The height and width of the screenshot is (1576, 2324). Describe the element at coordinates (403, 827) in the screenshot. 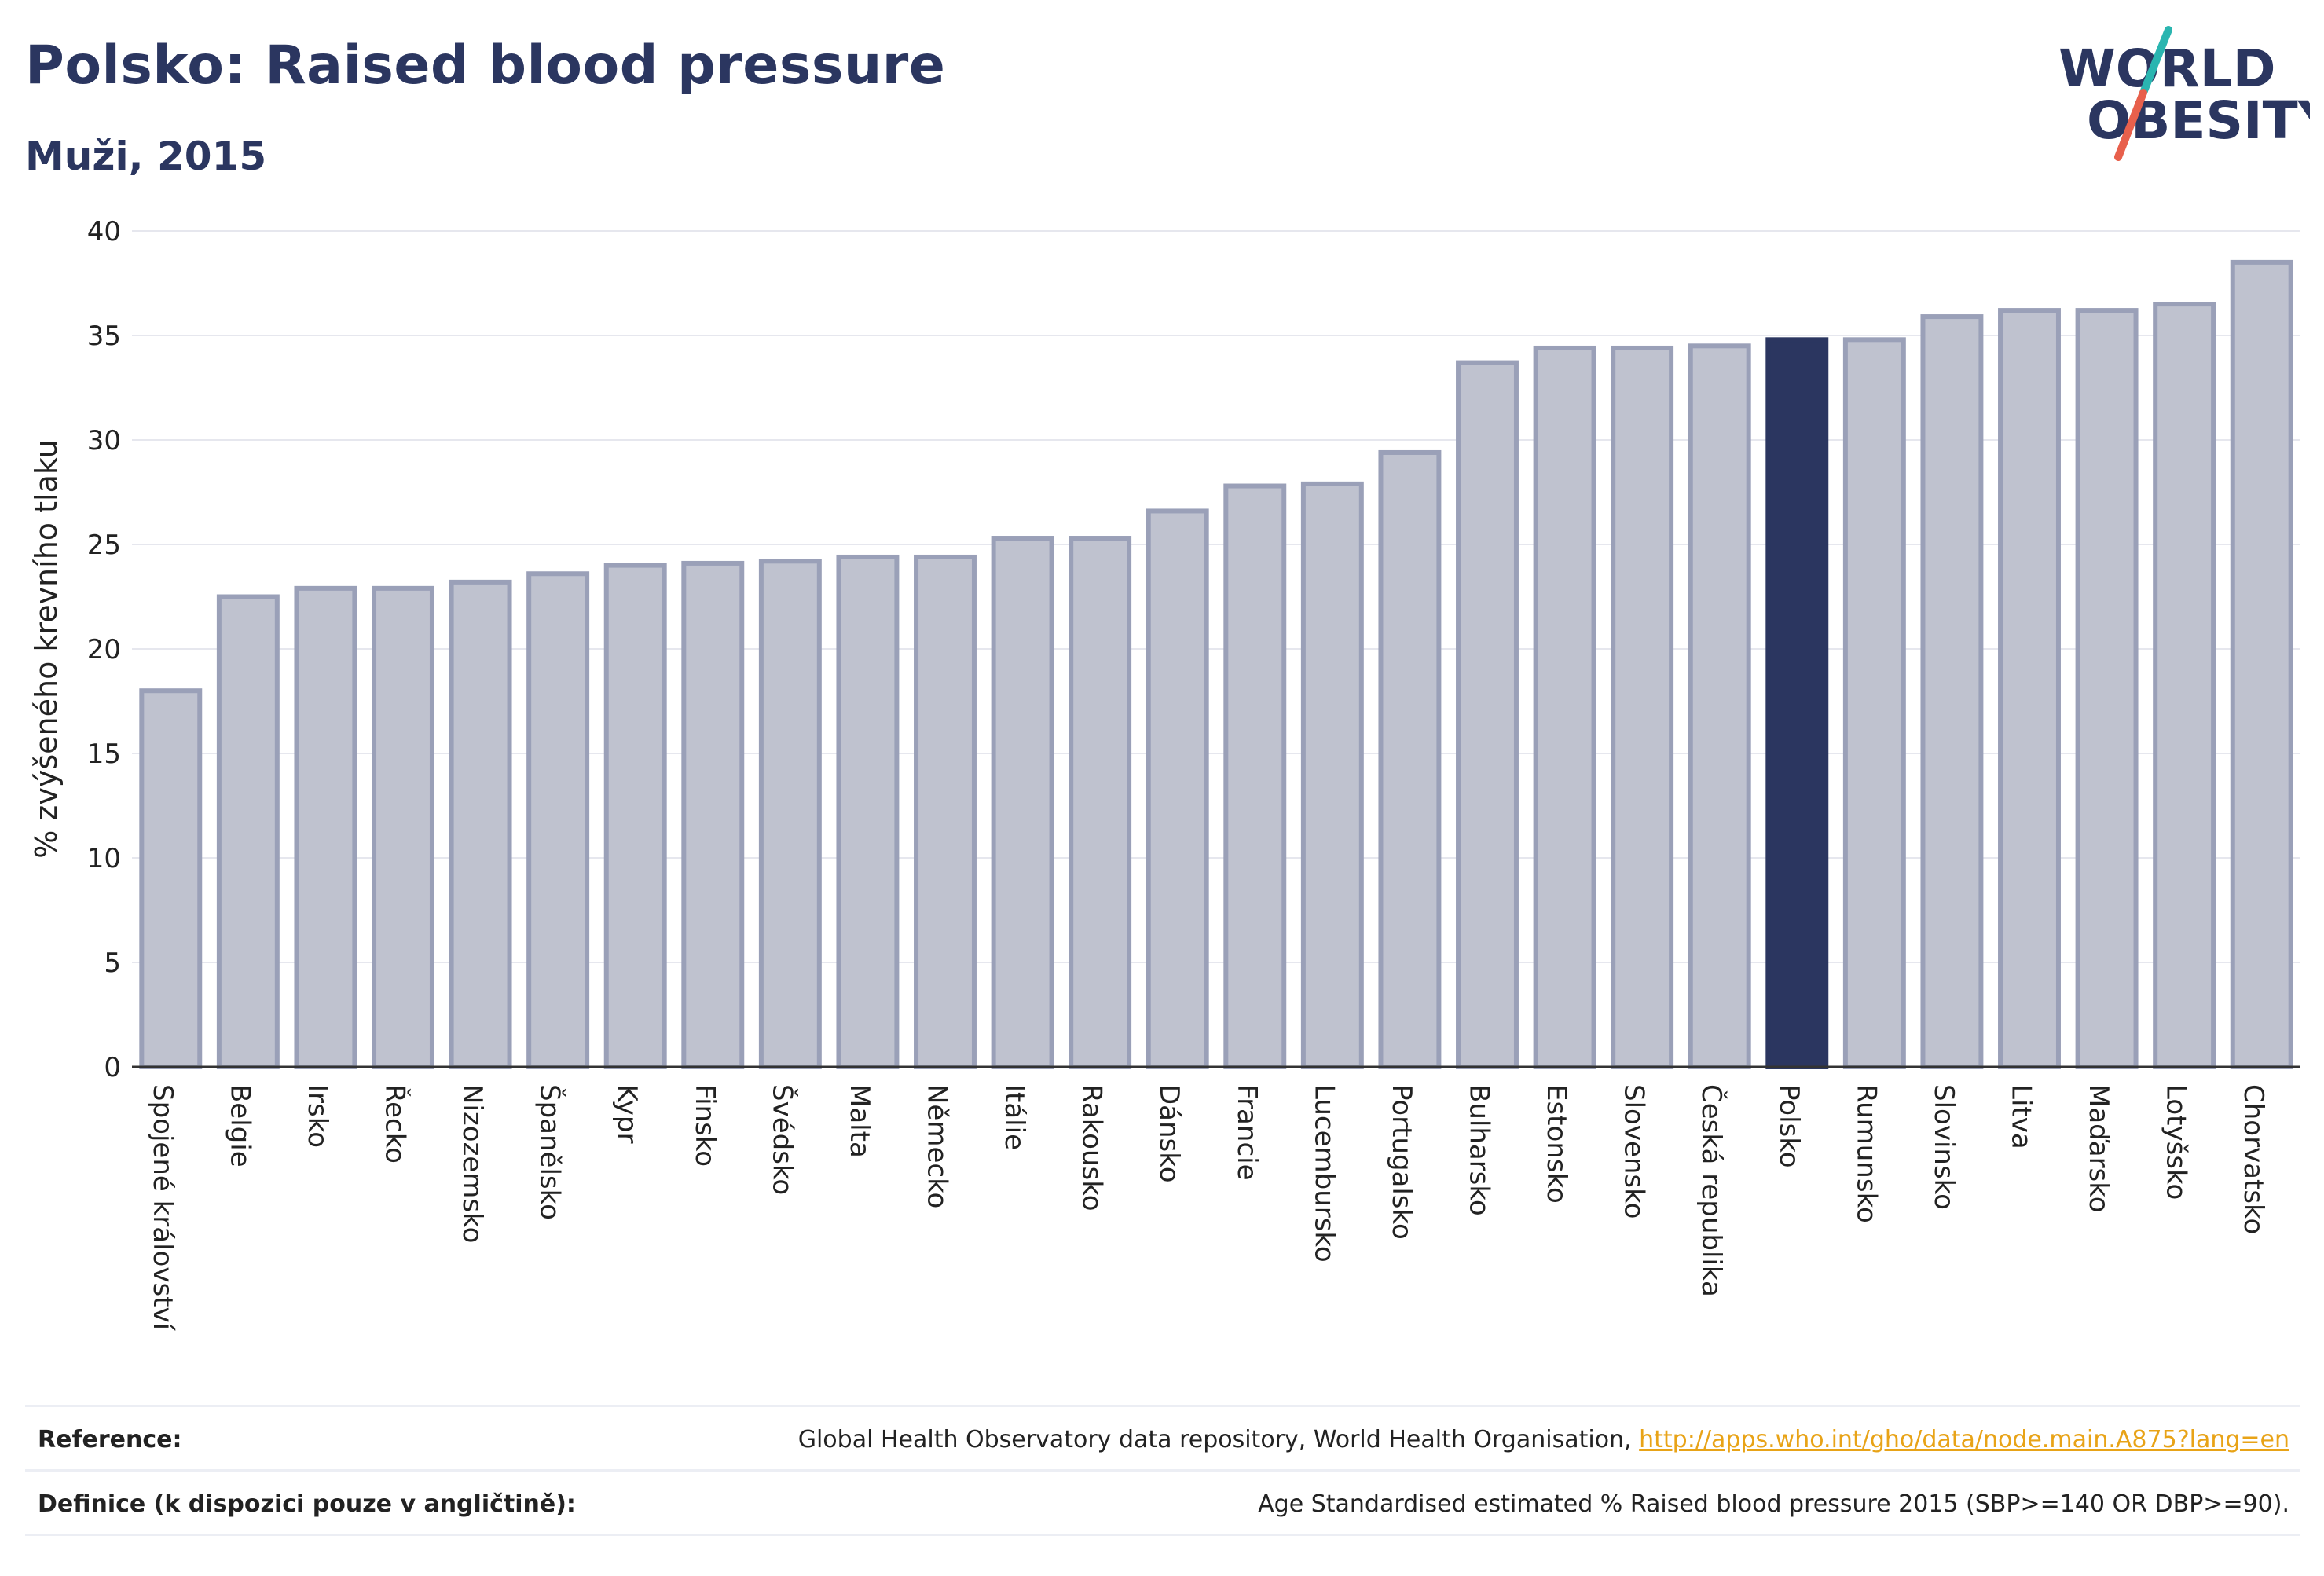

I see `bar-Řecko` at that location.